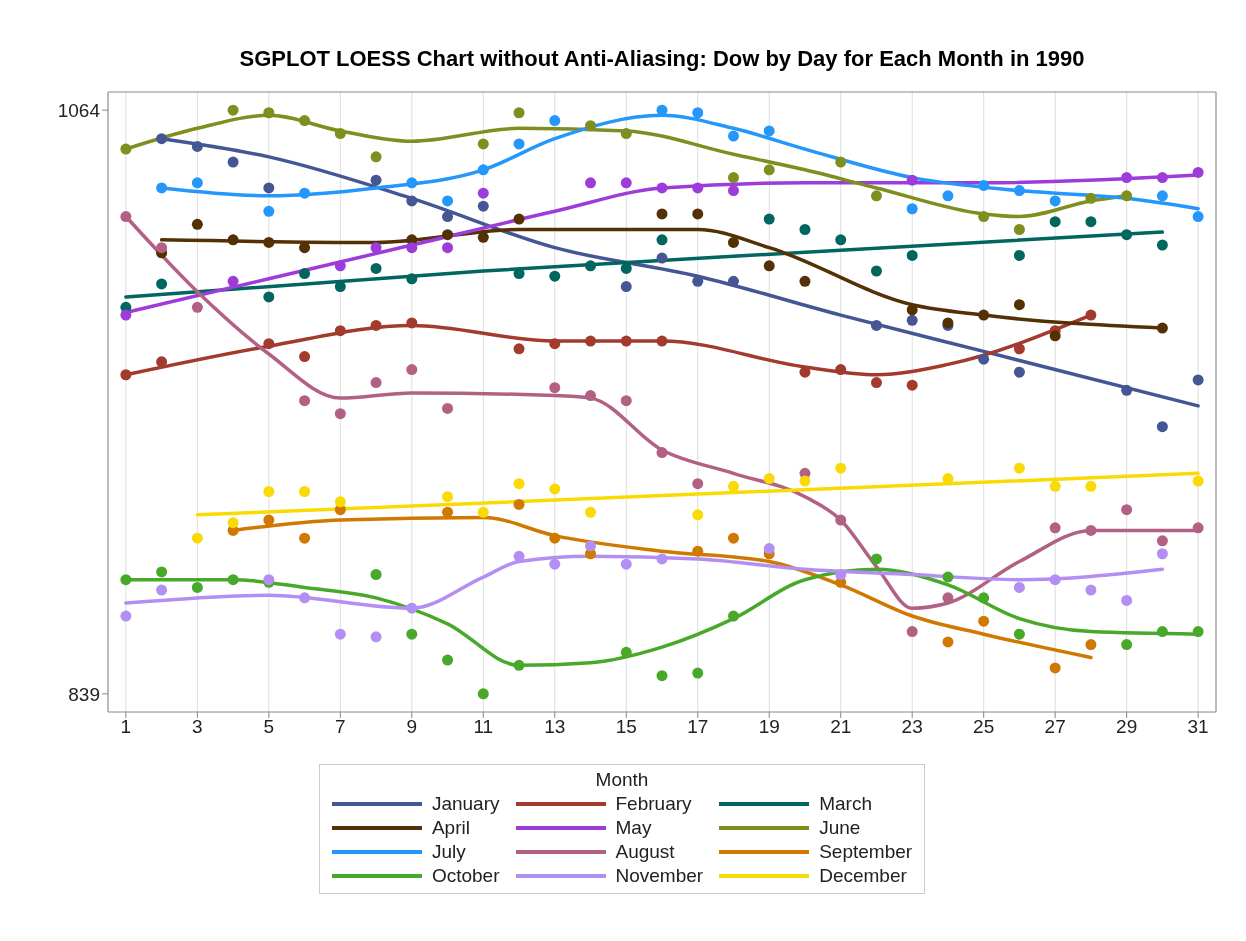 This screenshot has height=941, width=1246. Describe the element at coordinates (340, 727) in the screenshot. I see `x-tick-label: 7` at that location.